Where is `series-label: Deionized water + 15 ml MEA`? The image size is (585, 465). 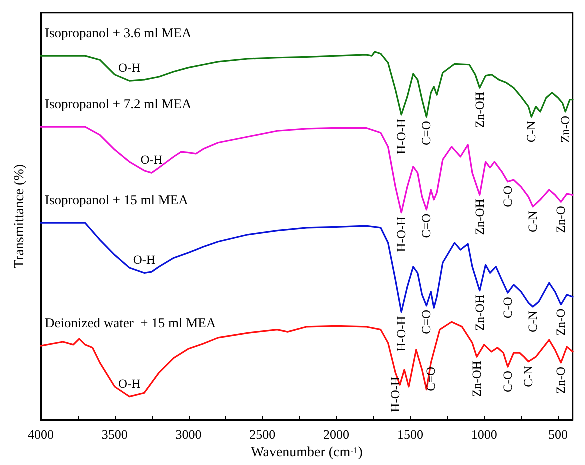 series-label: Deionized water + 15 ml MEA is located at coordinates (130, 323).